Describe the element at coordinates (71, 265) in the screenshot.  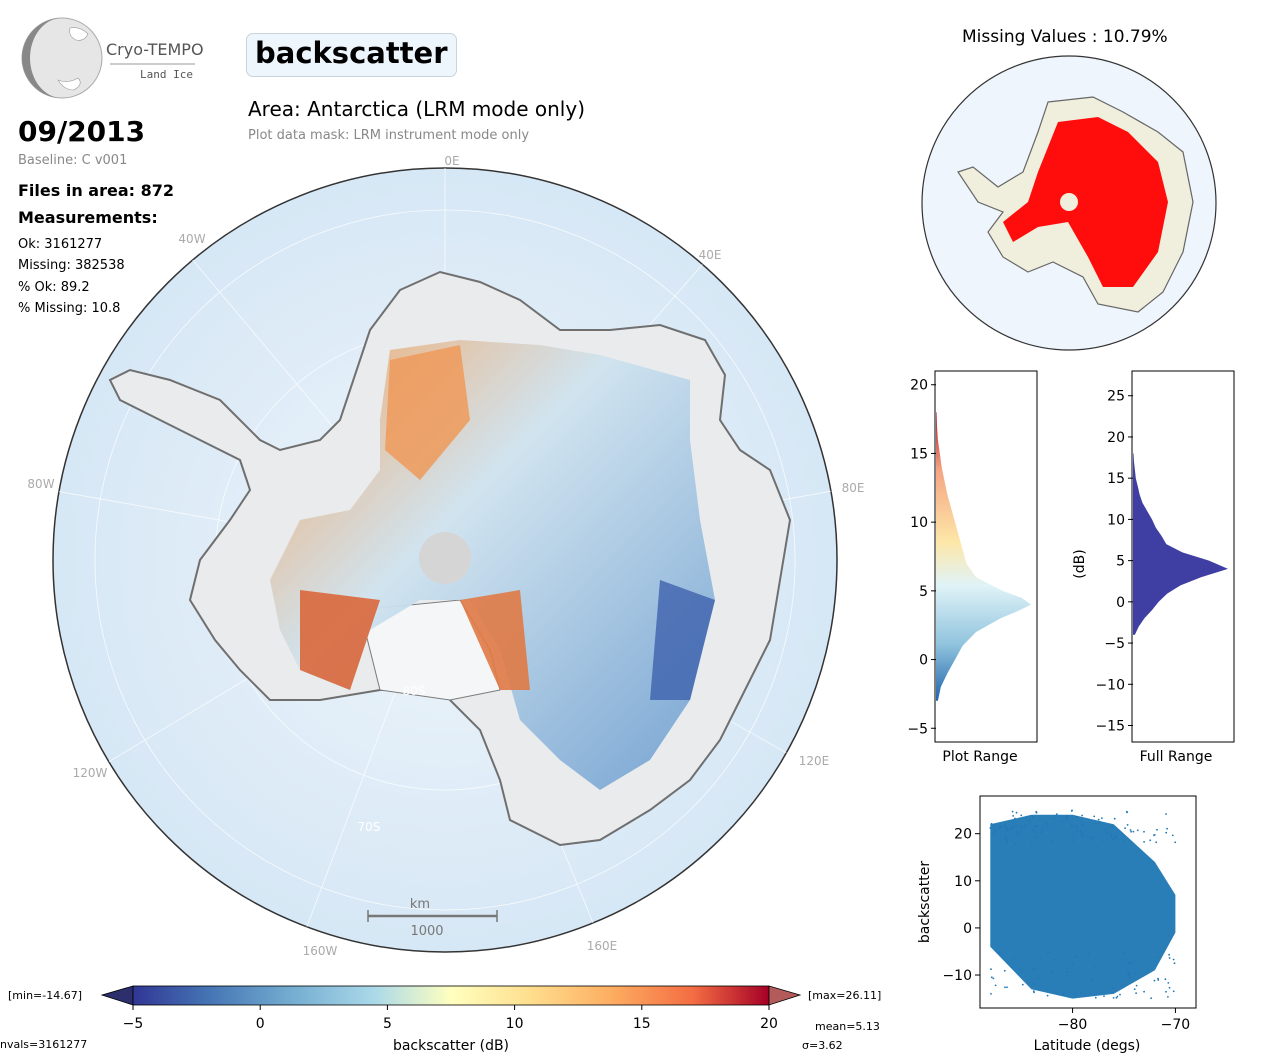
I see `missing-count: Missing: 382538` at that location.